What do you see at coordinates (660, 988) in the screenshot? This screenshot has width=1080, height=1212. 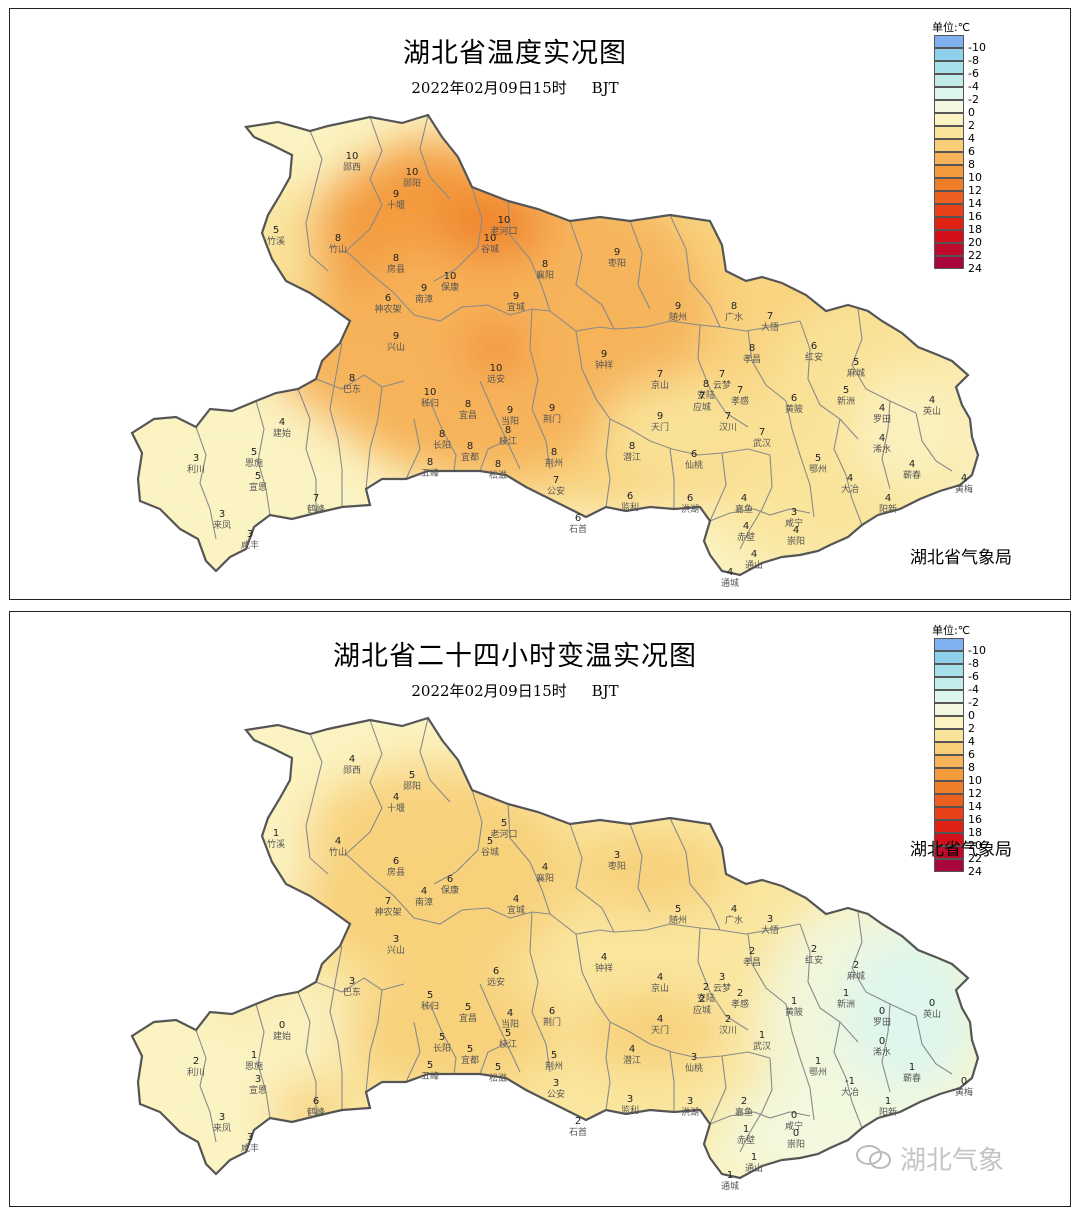 I see `station-name: 京山` at bounding box center [660, 988].